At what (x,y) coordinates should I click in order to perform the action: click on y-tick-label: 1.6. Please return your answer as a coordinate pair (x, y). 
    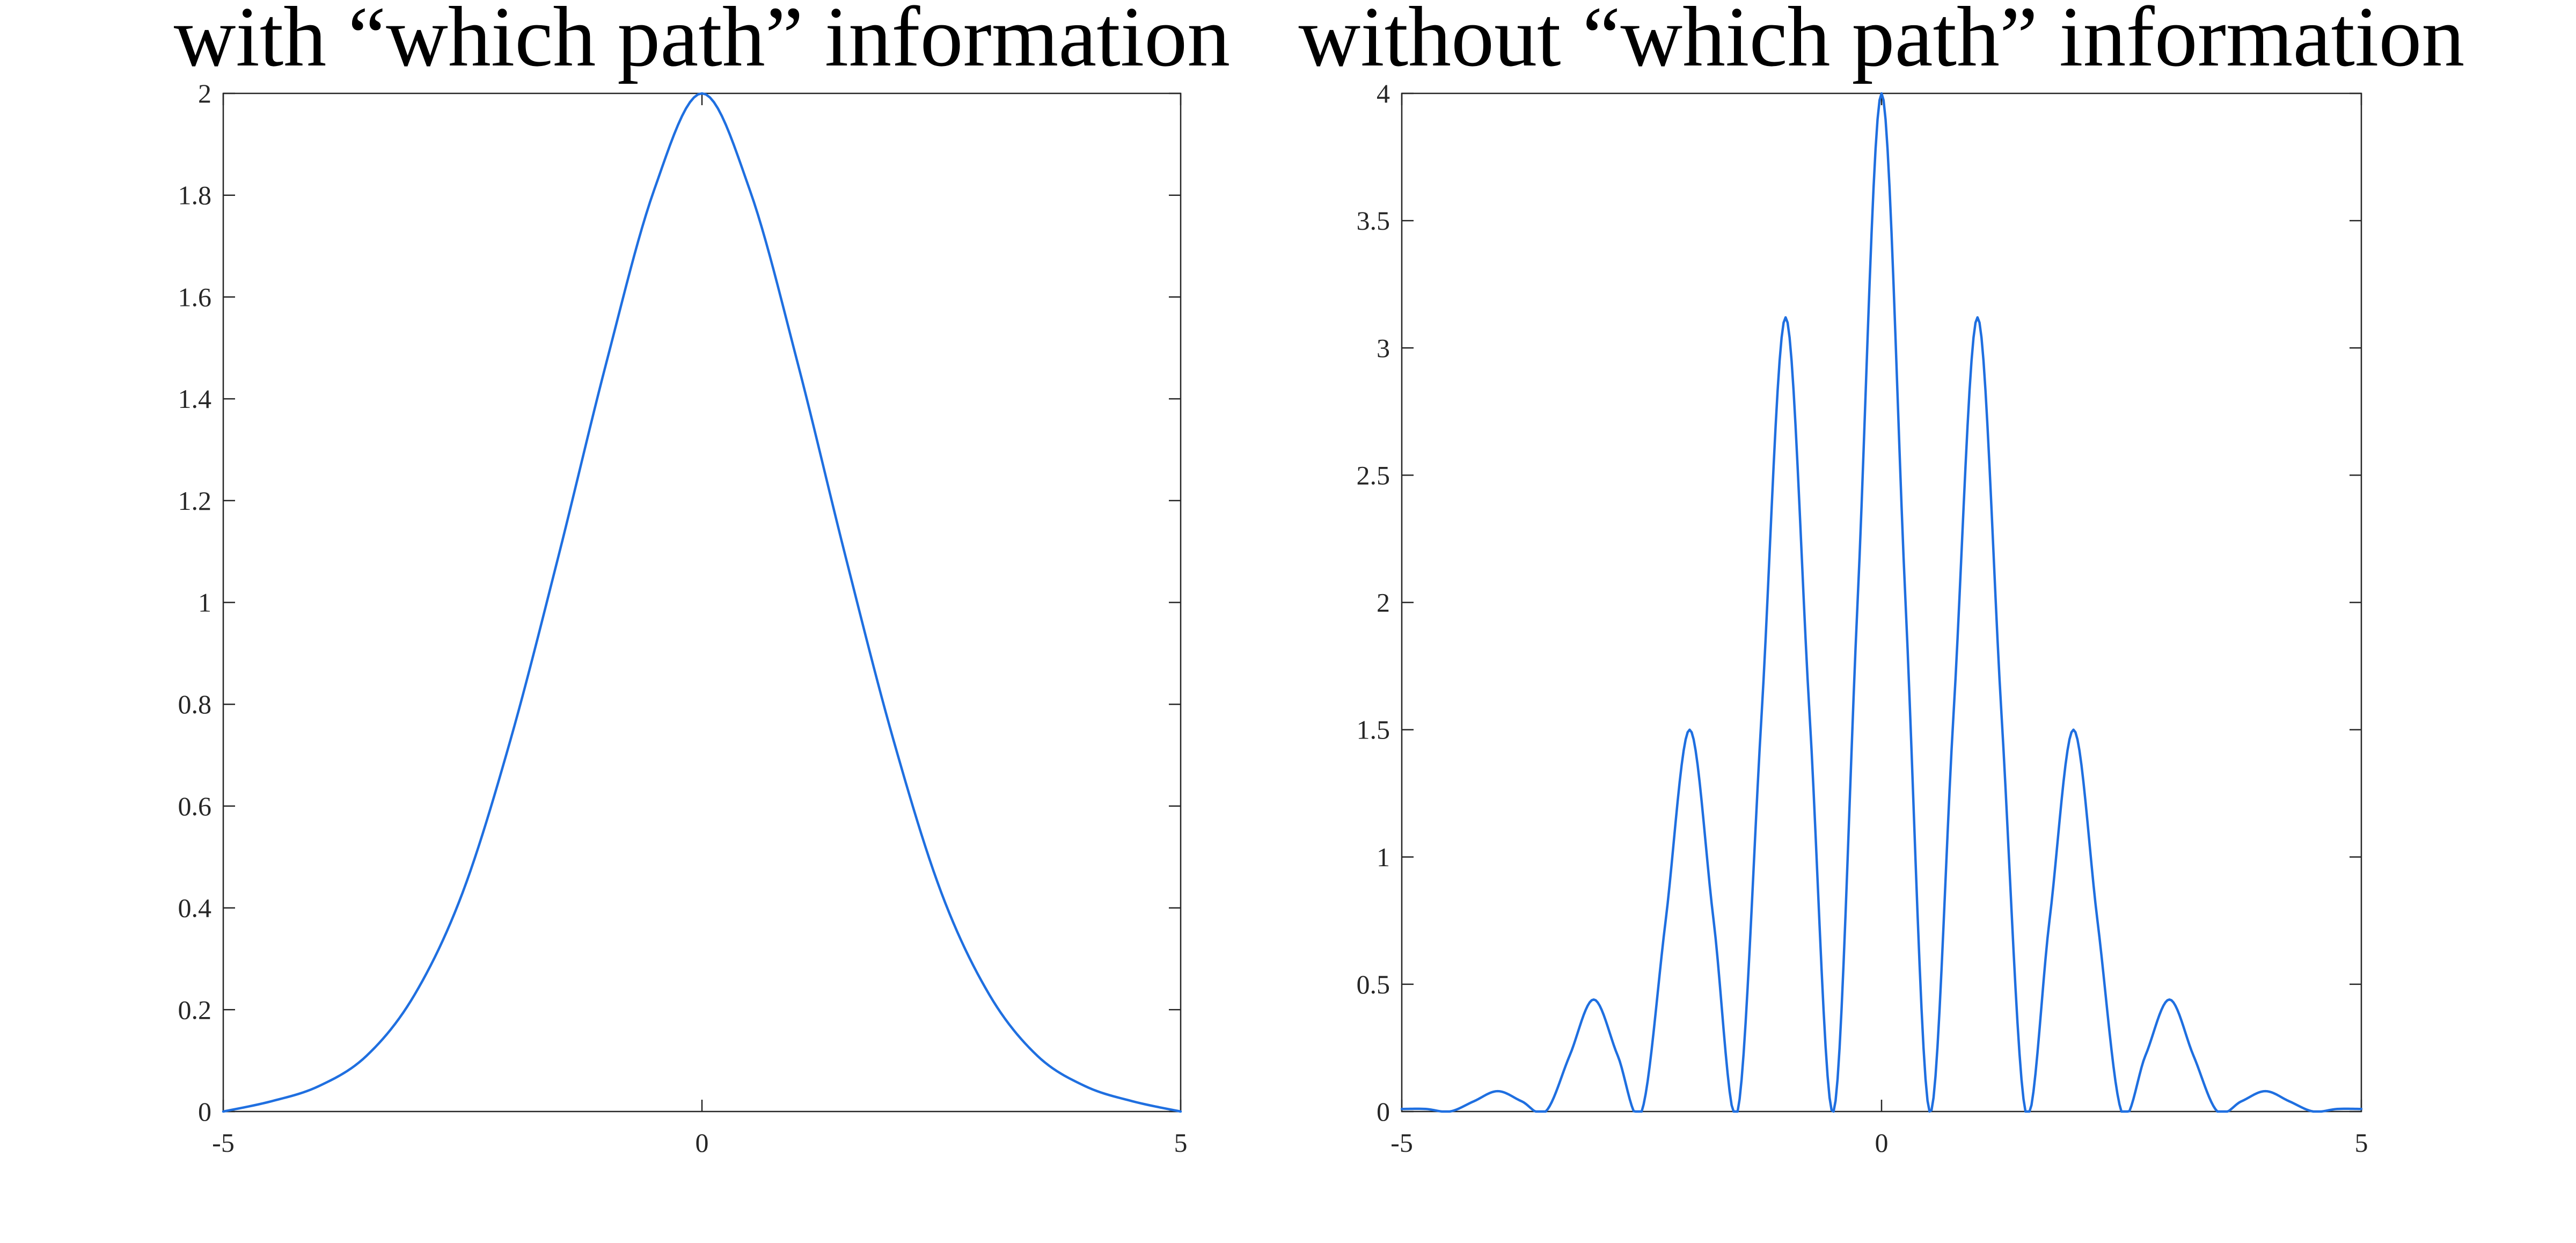
    Looking at the image, I should click on (195, 297).